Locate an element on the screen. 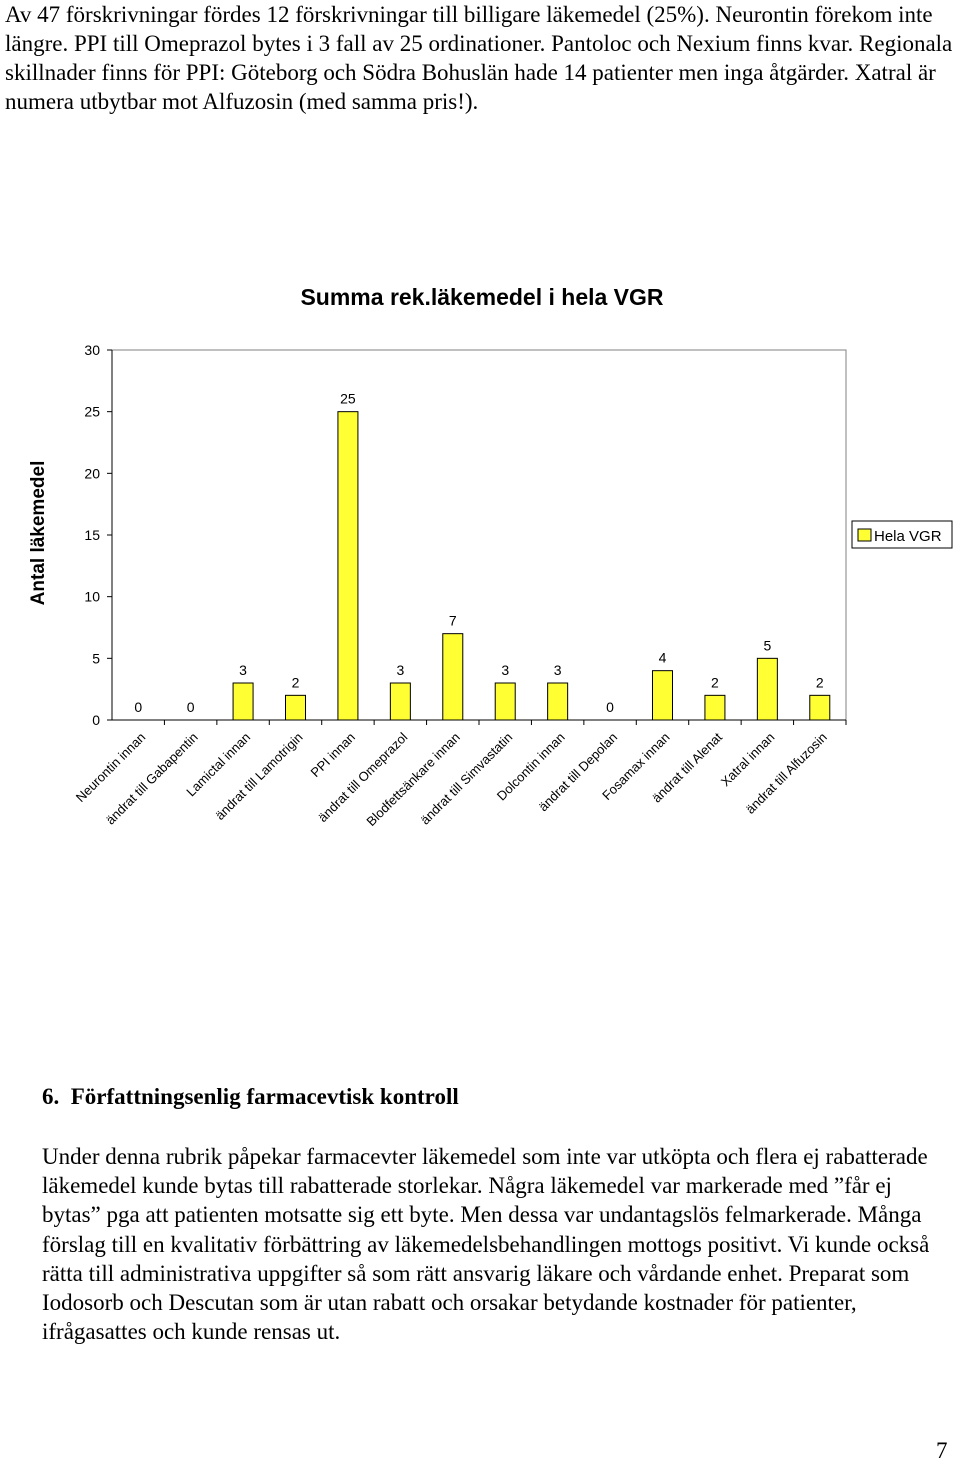 This screenshot has width=960, height=1464. section-number: 6. is located at coordinates (51, 1096).